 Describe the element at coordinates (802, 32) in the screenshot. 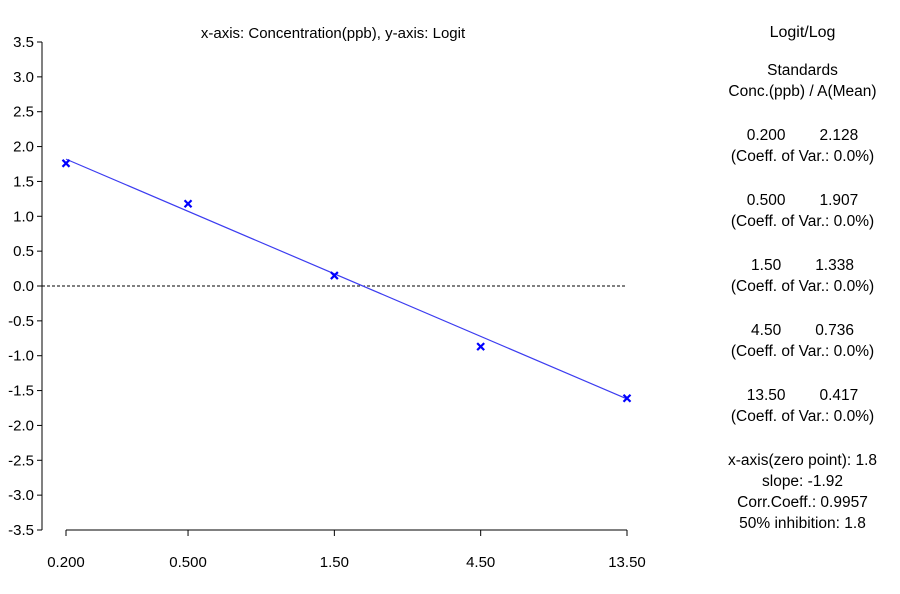

I see `panel-heading: Logit/Log` at that location.